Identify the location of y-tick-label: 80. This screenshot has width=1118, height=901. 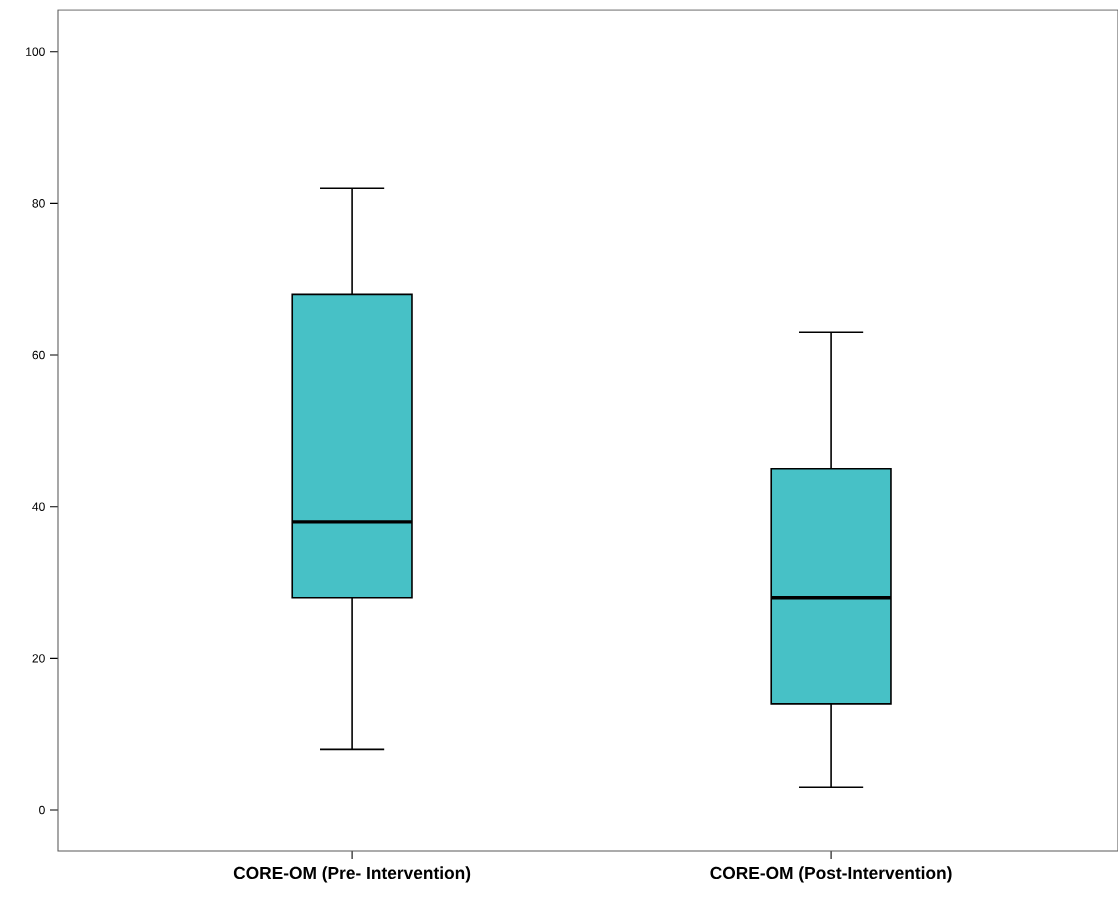
(38, 203).